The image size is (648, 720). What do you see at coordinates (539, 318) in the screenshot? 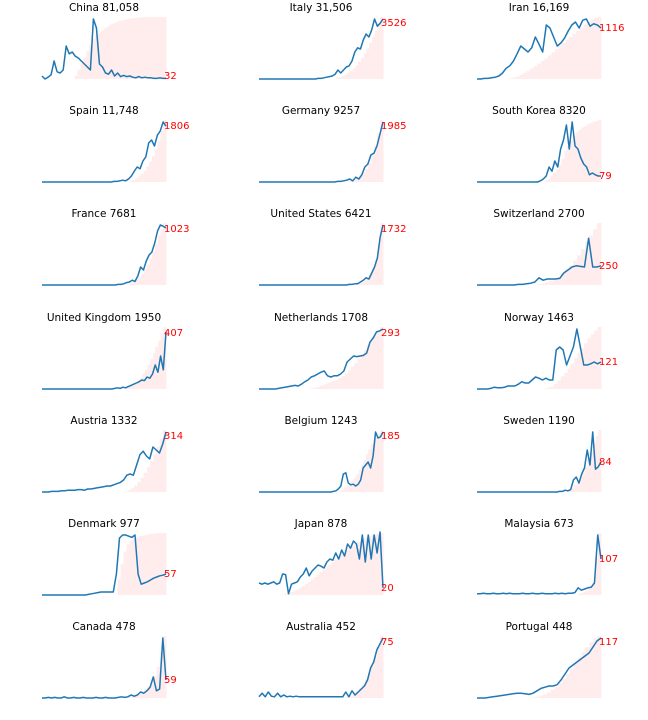
I see `chart-title: Norway 1463` at bounding box center [539, 318].